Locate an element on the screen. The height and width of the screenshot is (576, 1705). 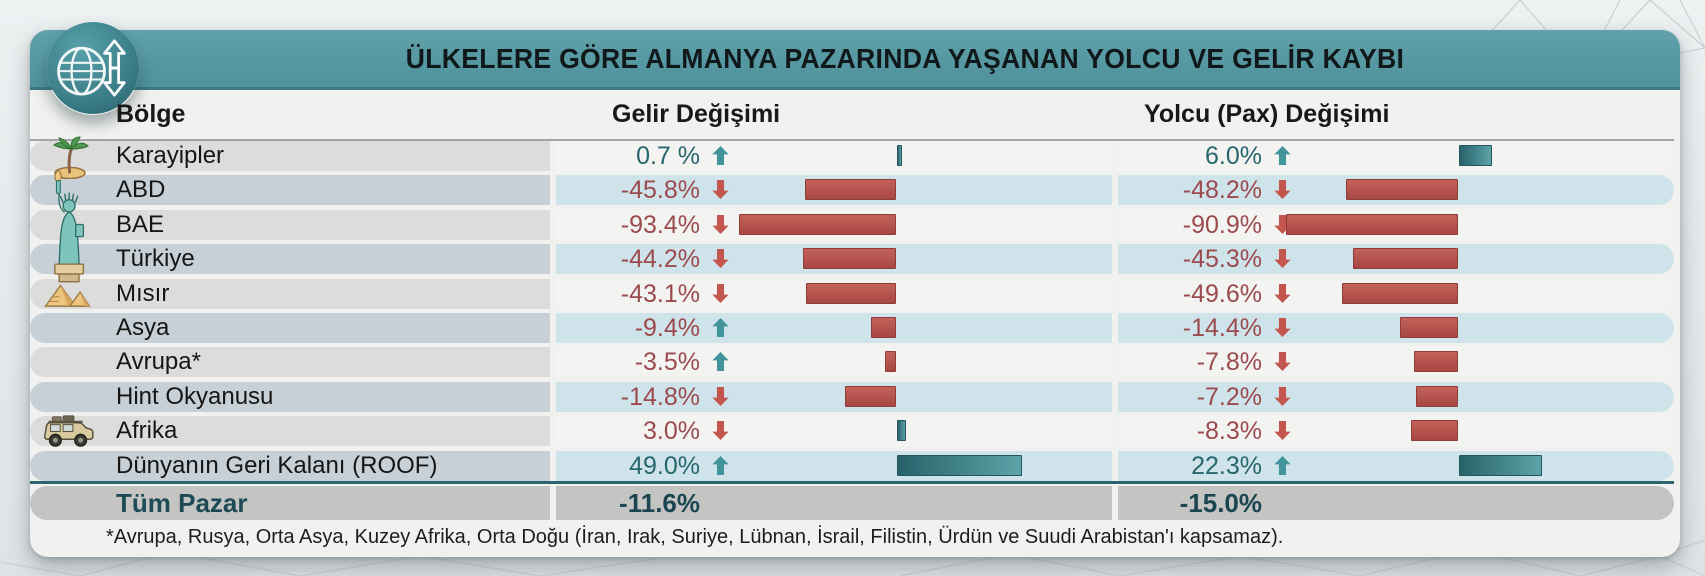
pax-cell: -7.2% is located at coordinates (1396, 396).